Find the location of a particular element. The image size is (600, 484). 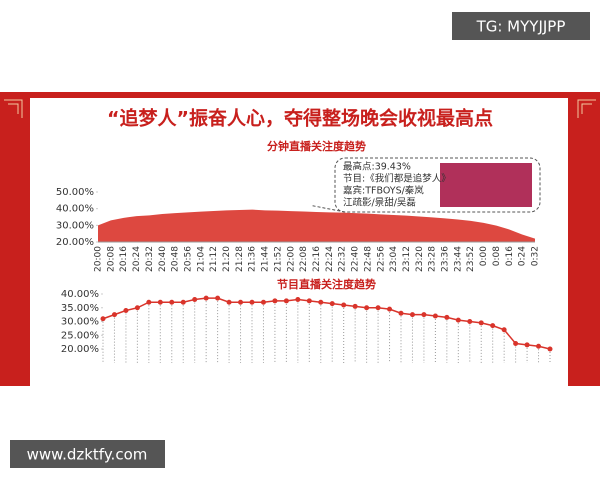

x-tick-label: 20:00 is located at coordinates (99, 259).